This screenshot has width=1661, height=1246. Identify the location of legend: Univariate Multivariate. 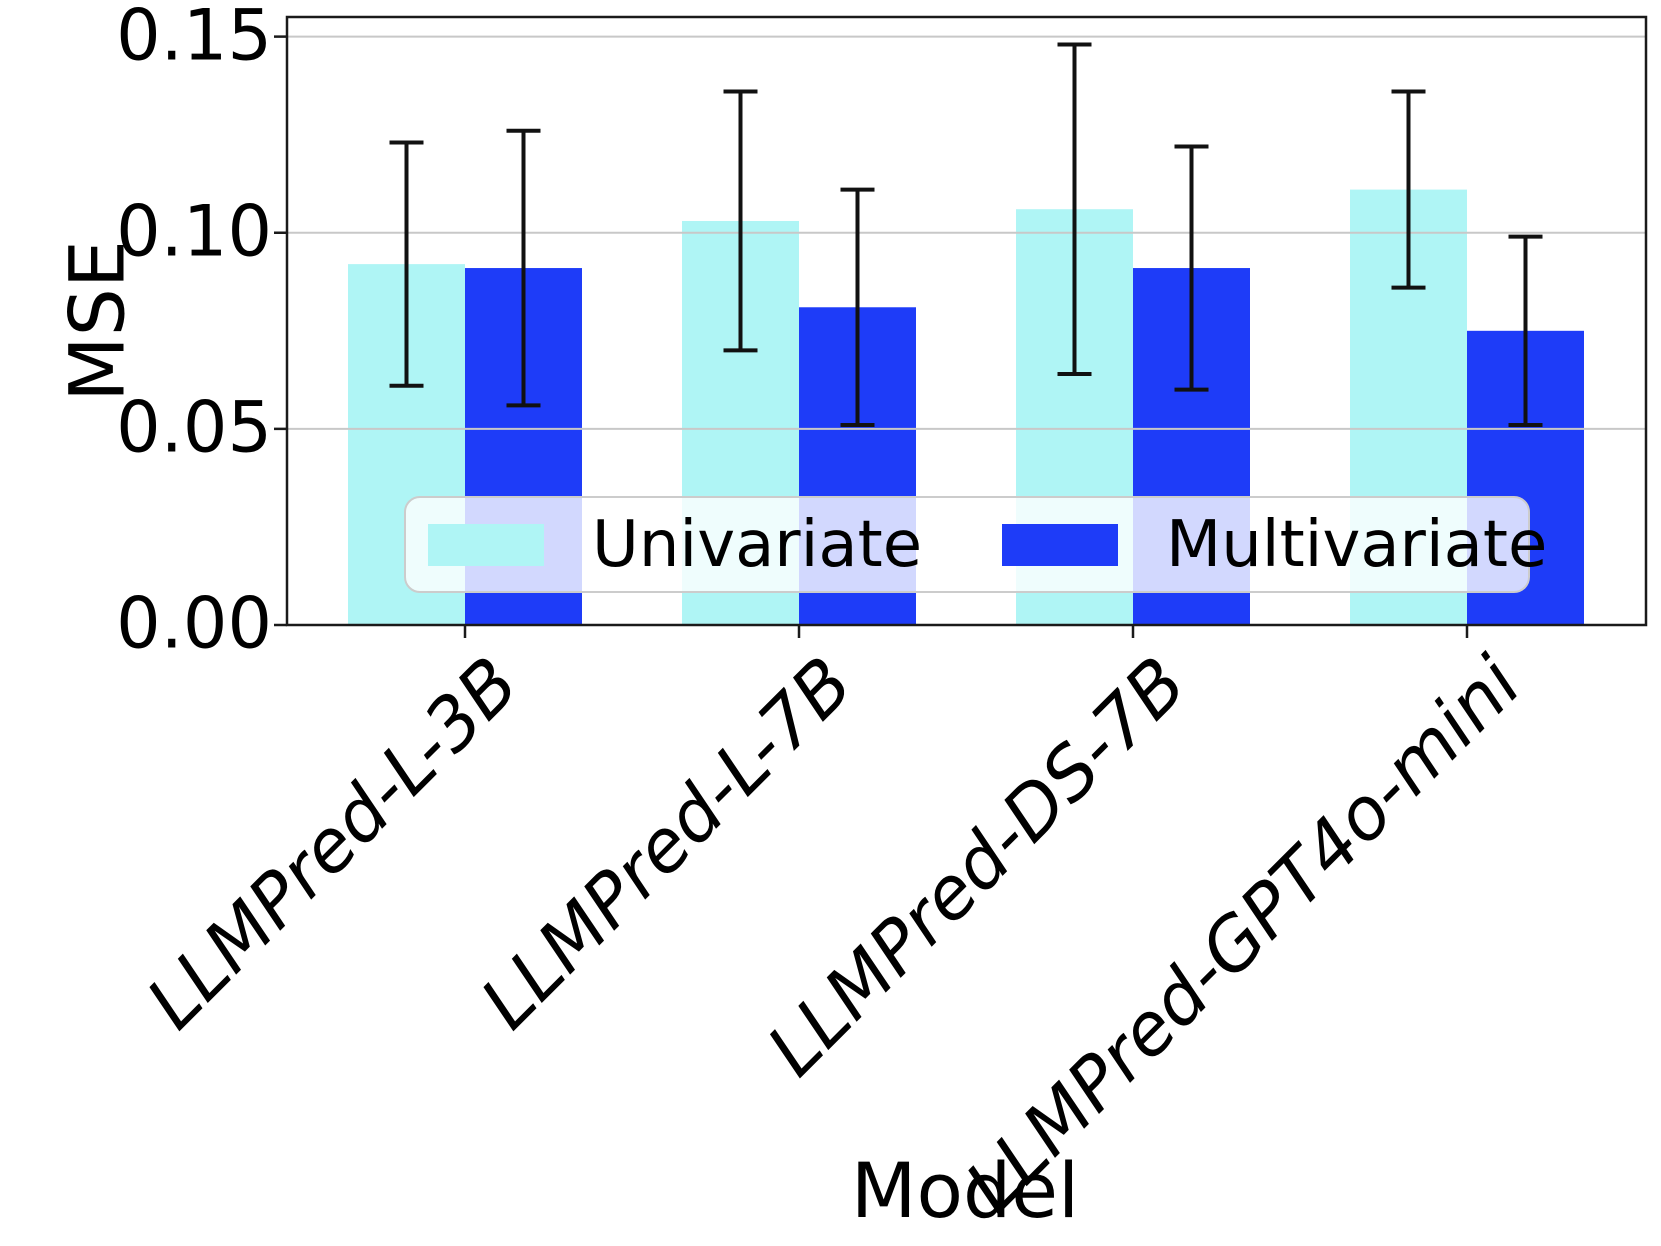
(975, 544).